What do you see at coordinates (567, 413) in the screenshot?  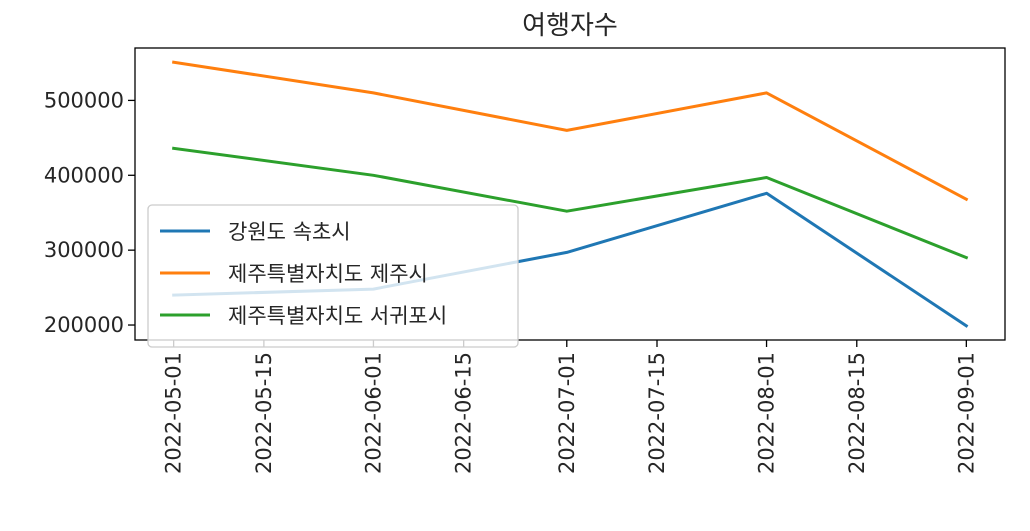 I see `x-tick-label: 2022-07-01` at bounding box center [567, 413].